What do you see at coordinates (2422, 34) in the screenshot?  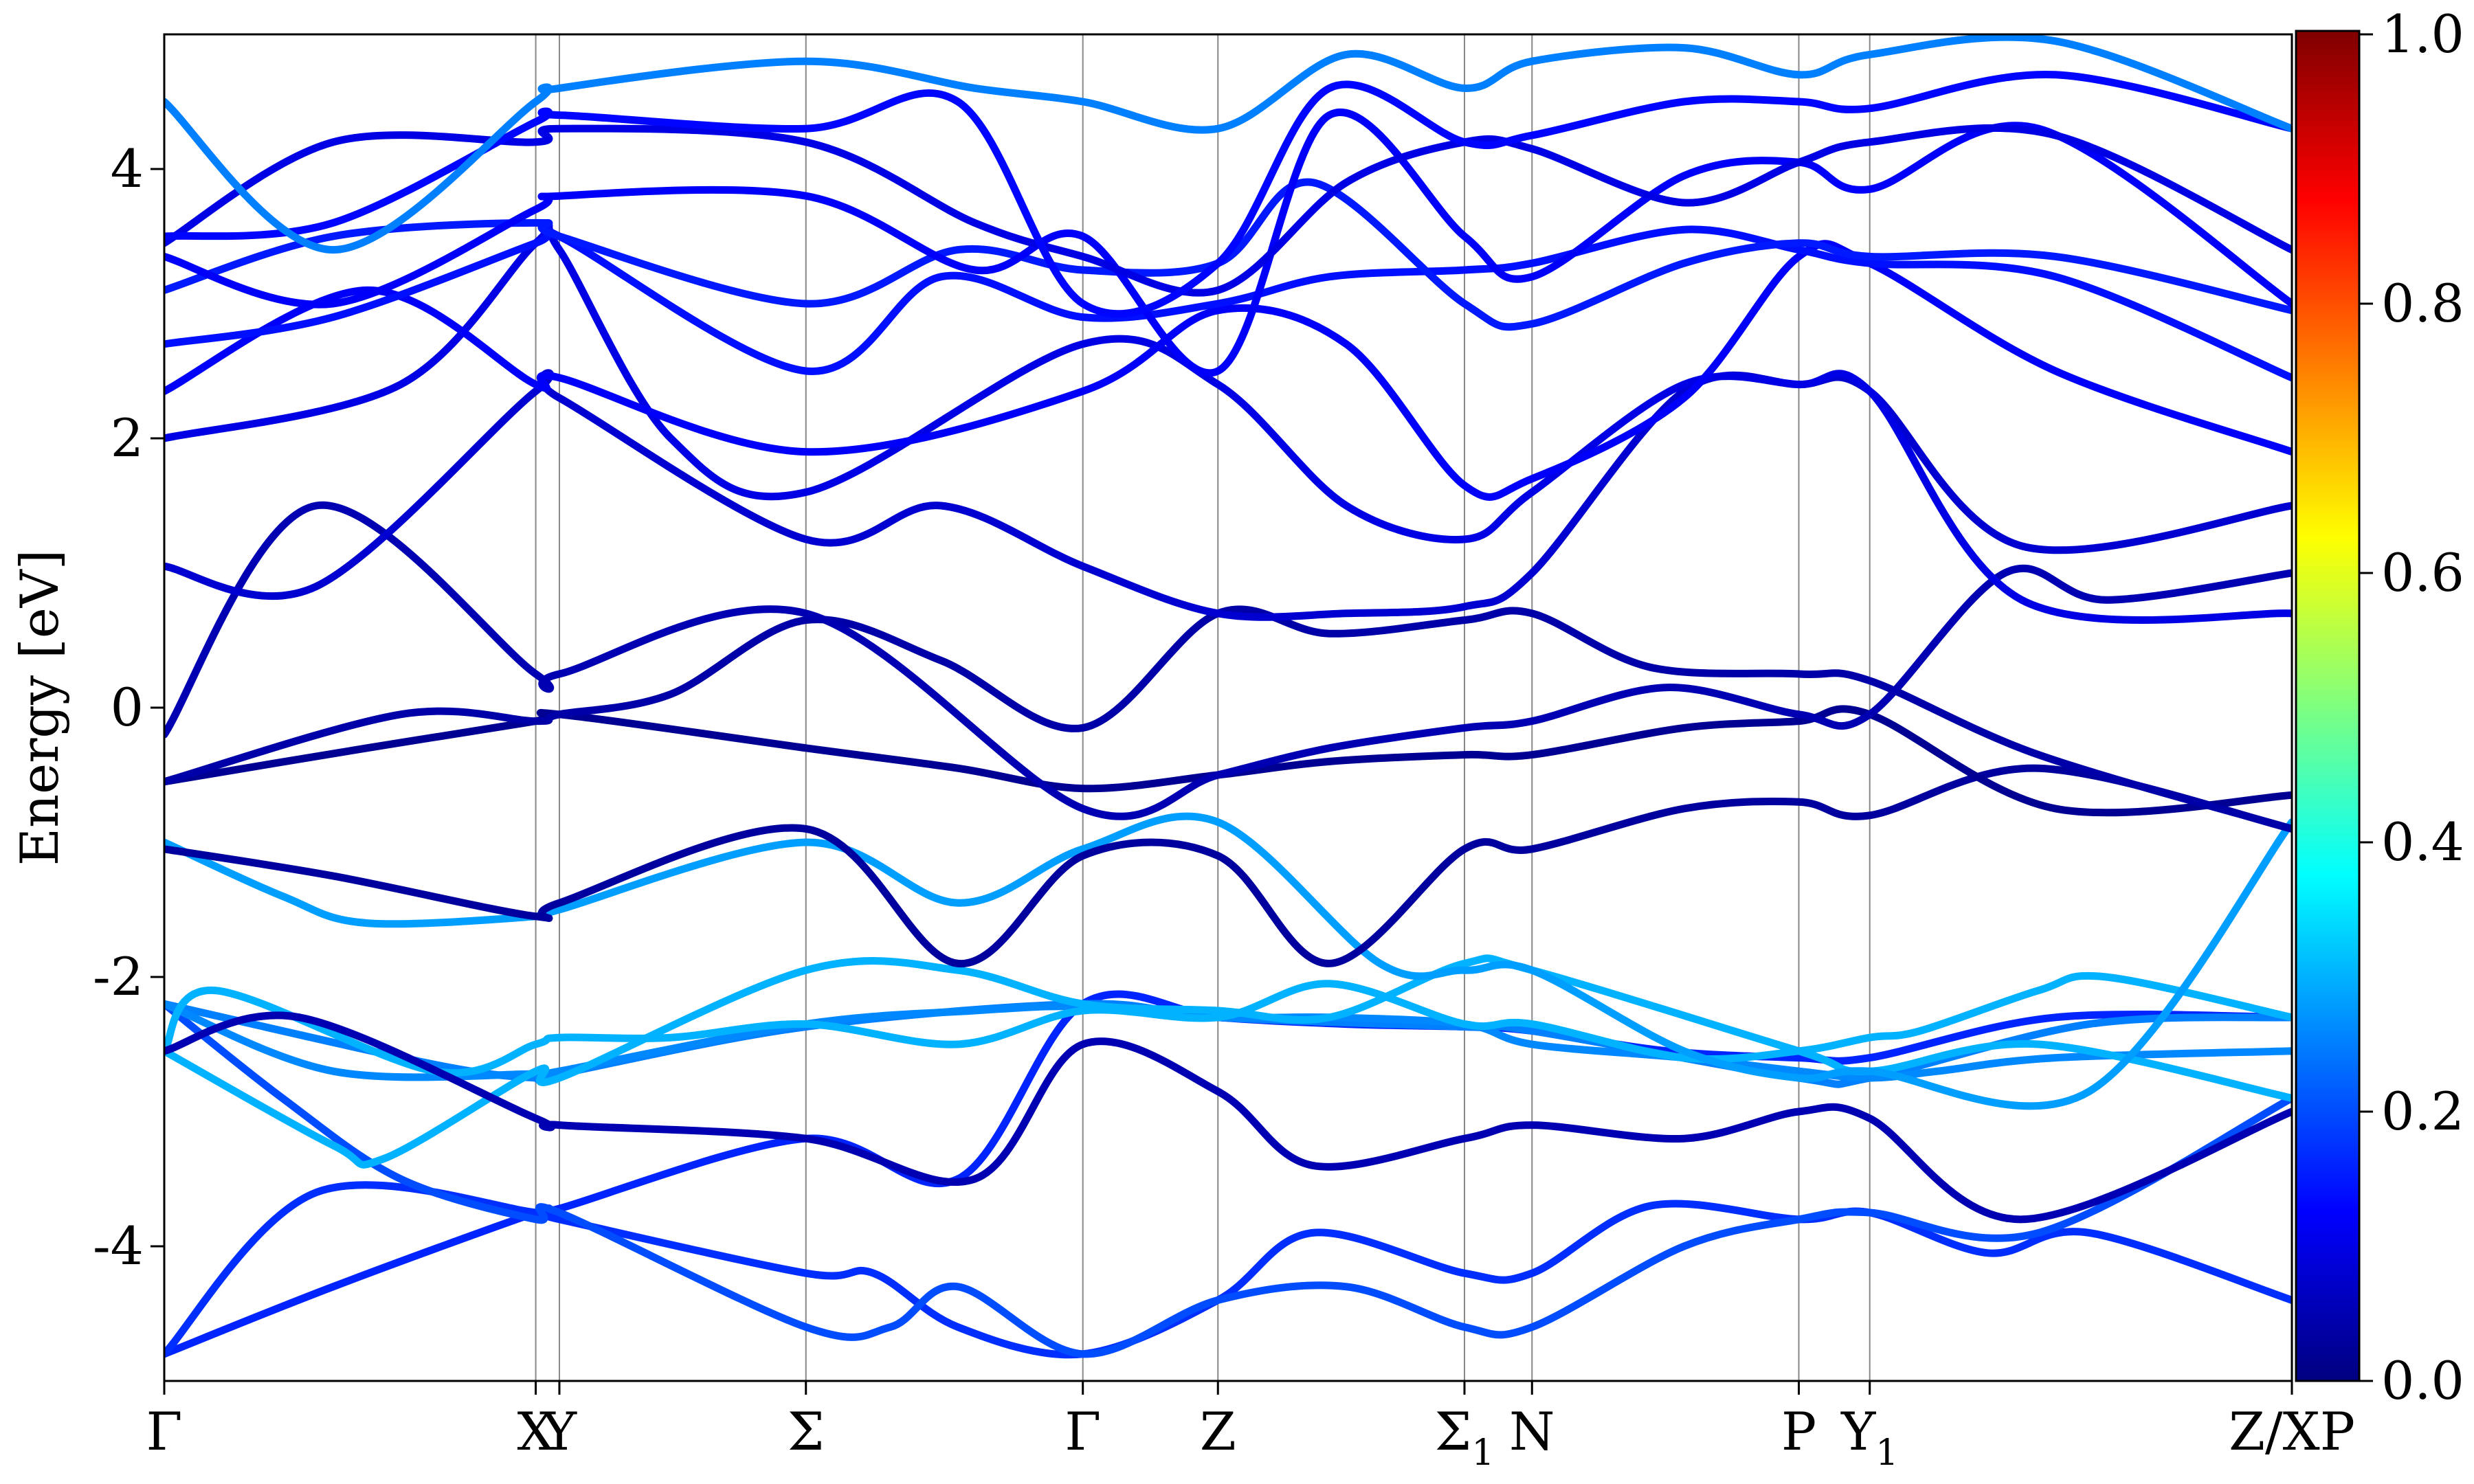 I see `colorbar-tick-label: 1.0` at bounding box center [2422, 34].